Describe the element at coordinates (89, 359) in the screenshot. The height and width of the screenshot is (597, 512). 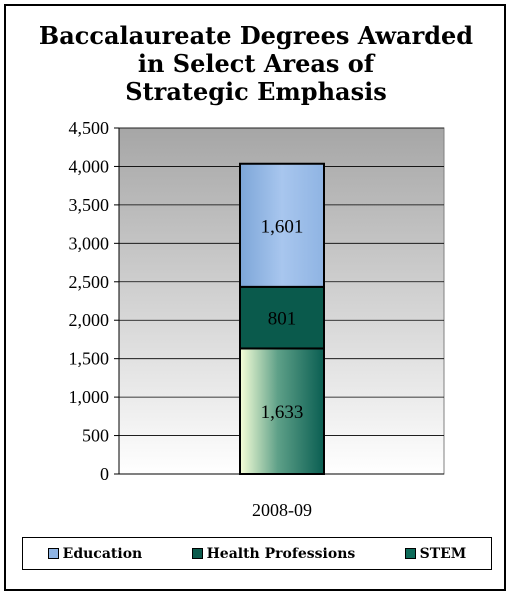
I see `y-tick-label: 1,500` at that location.